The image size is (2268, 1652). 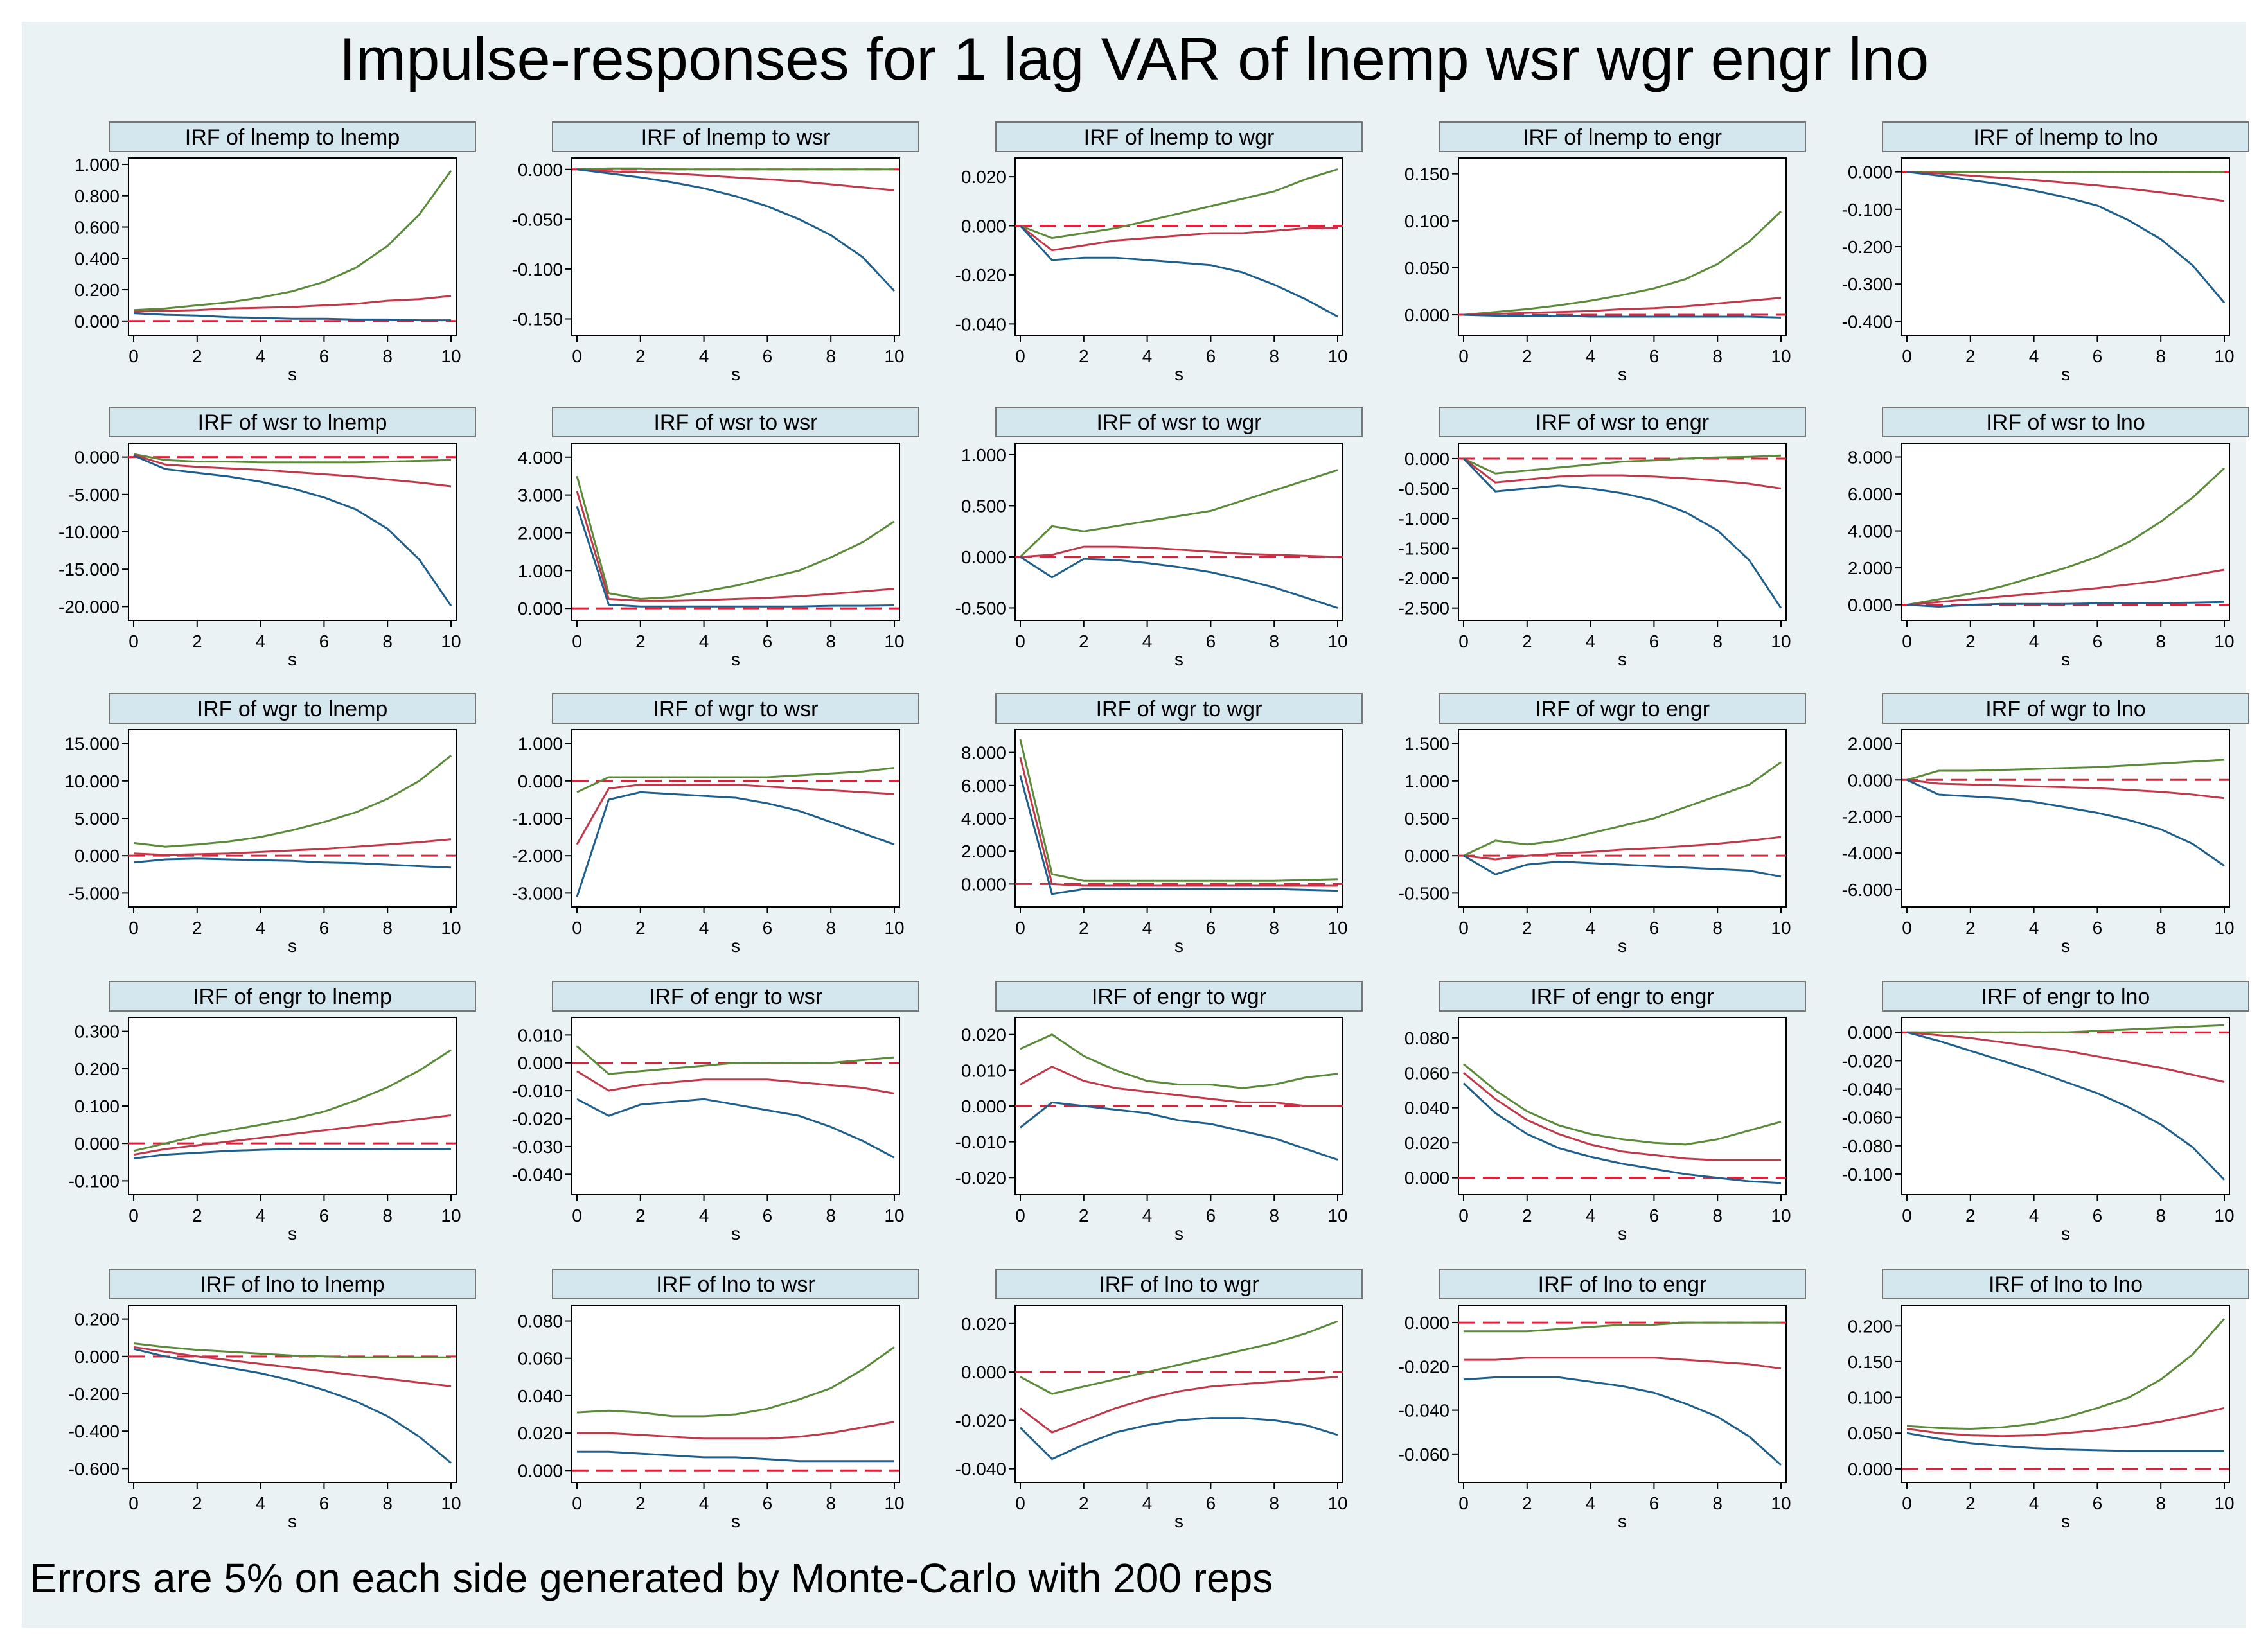 I want to click on y-tick-label: 0.800, so click(x=97, y=196).